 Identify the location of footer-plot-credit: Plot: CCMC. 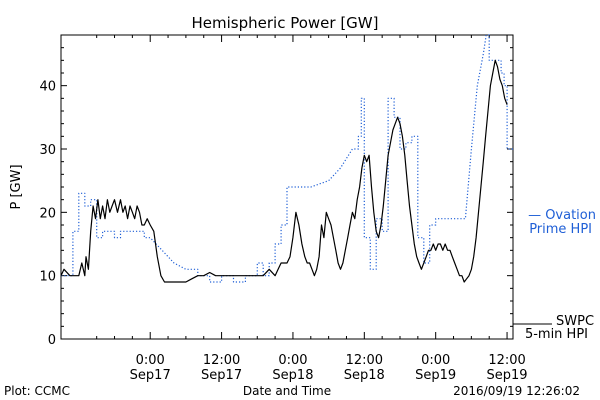
(37, 391).